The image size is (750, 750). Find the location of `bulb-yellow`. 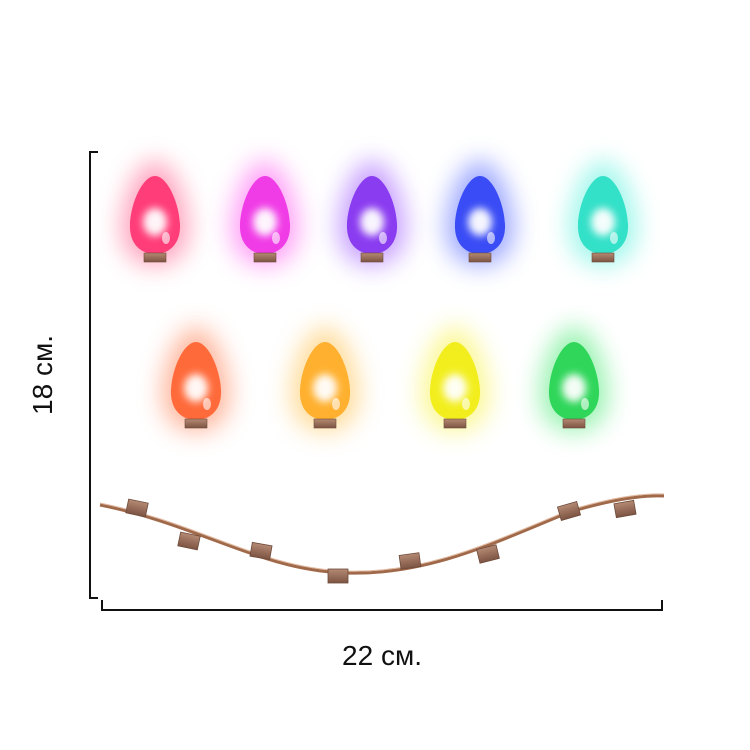

bulb-yellow is located at coordinates (455, 379).